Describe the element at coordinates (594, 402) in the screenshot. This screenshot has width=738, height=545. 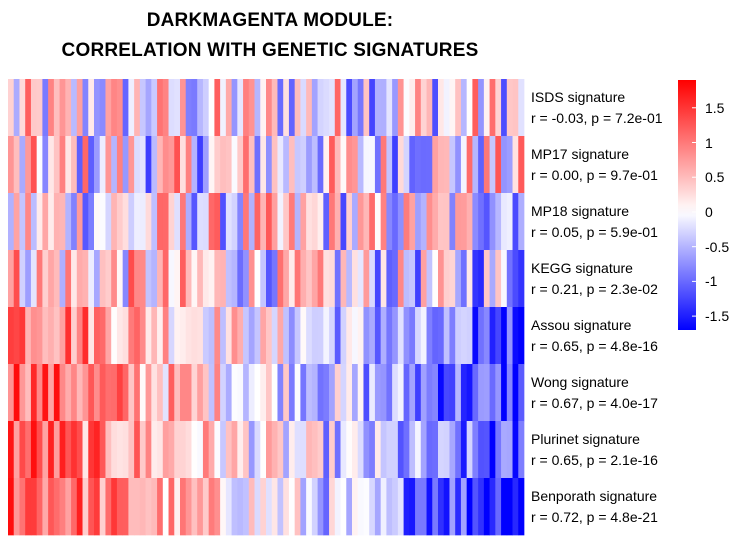
I see `row-label-stats: r = 0.67, p = 4.0e-17` at that location.